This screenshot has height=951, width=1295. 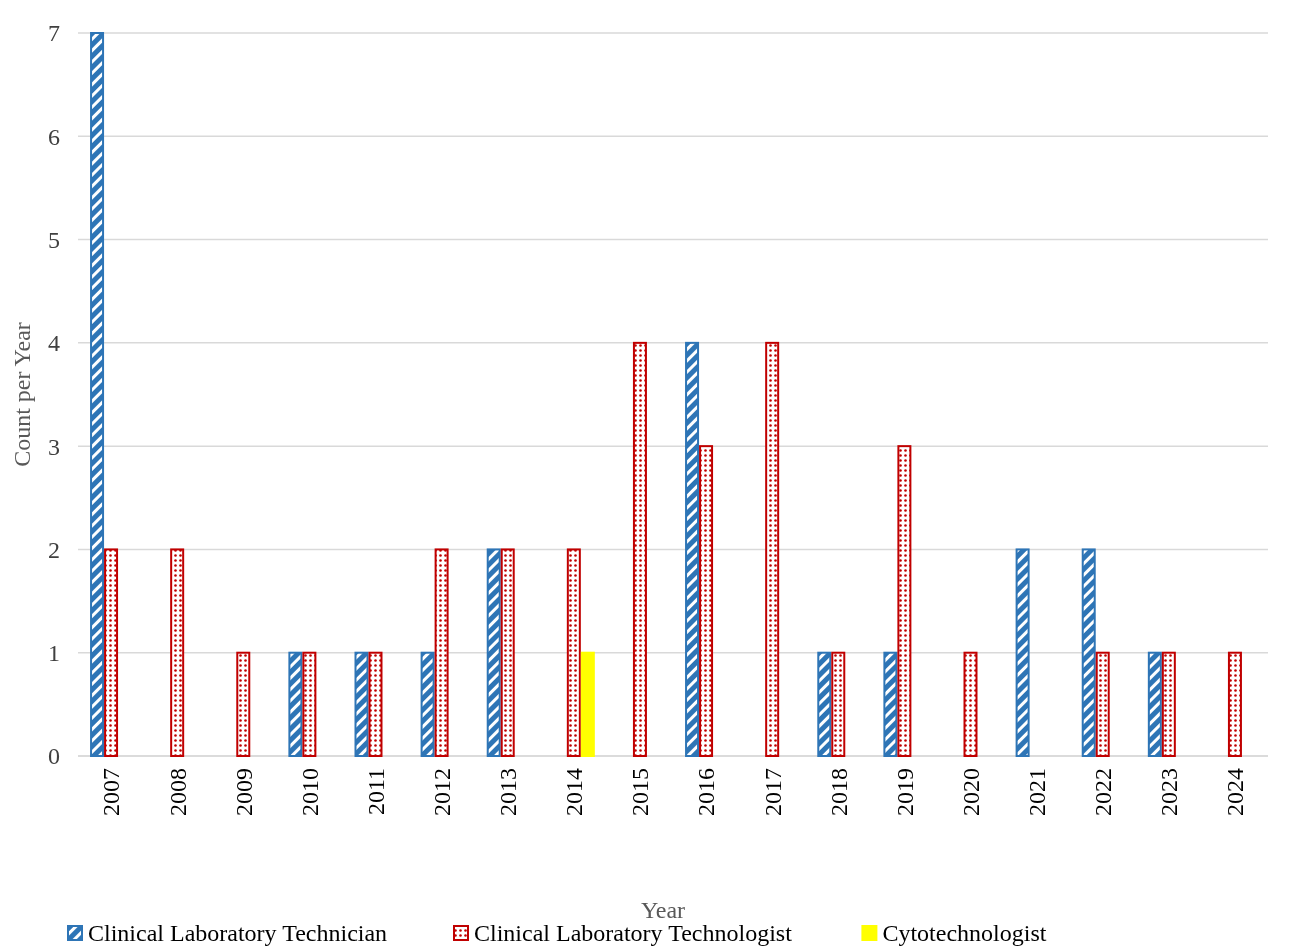 I want to click on x-tick-label: 2011, so click(x=375, y=792).